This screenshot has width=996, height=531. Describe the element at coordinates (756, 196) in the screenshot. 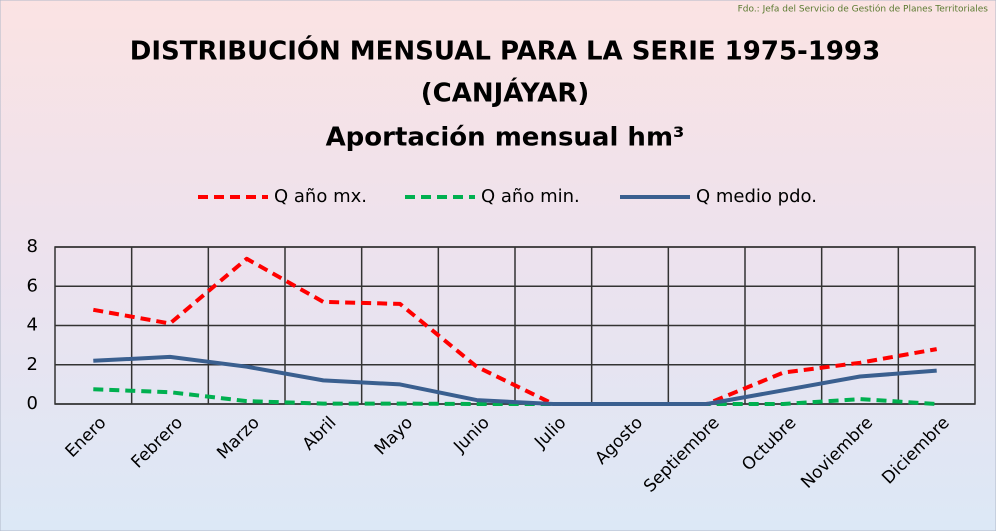

I see `legend-label: Q medio pdo.` at that location.